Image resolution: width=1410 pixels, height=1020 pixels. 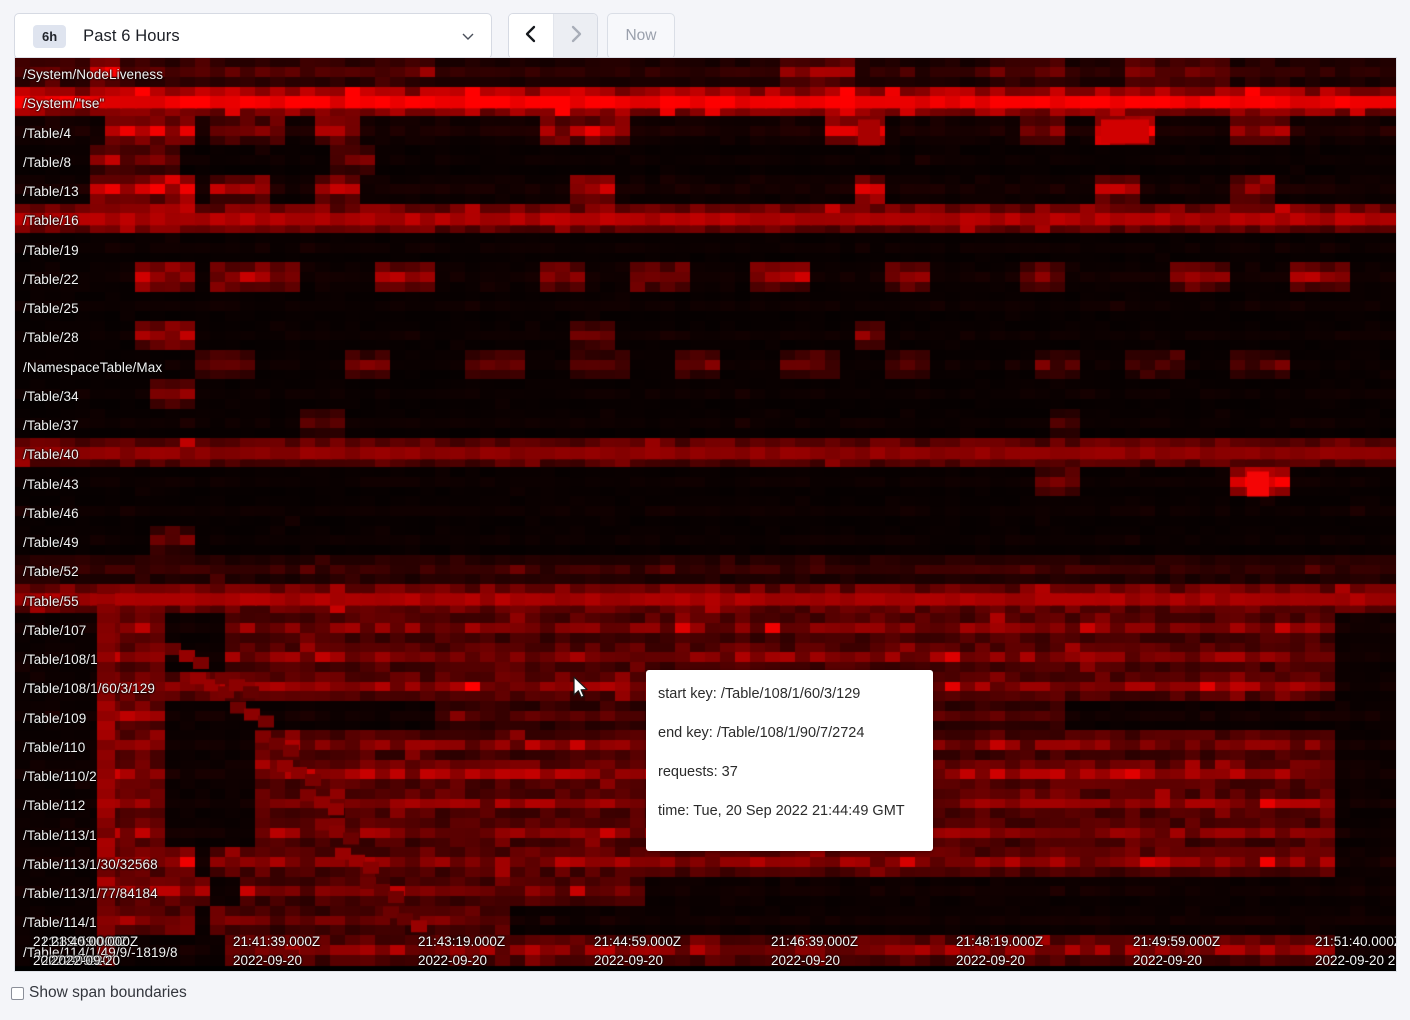 What do you see at coordinates (705, 29) in the screenshot?
I see `time-range-toolbar: 6h Past 6 Hours Now` at bounding box center [705, 29].